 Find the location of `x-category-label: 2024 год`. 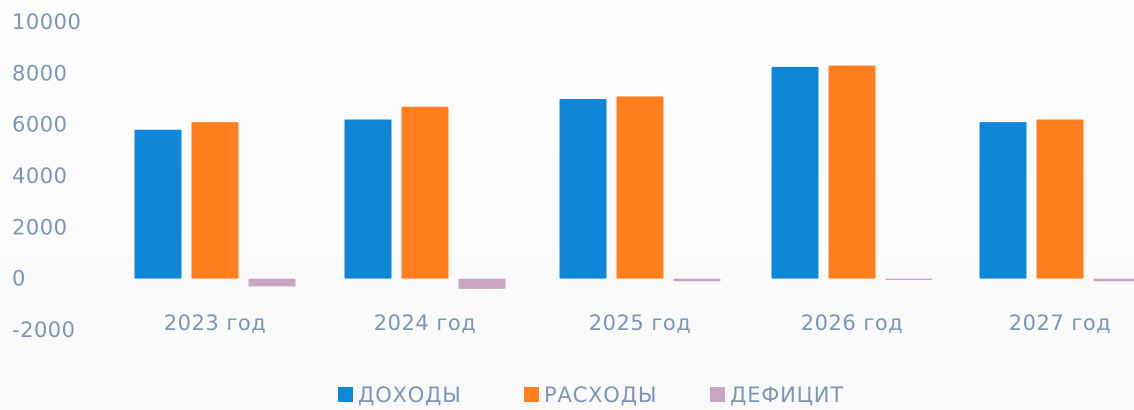

x-category-label: 2024 год is located at coordinates (425, 323).